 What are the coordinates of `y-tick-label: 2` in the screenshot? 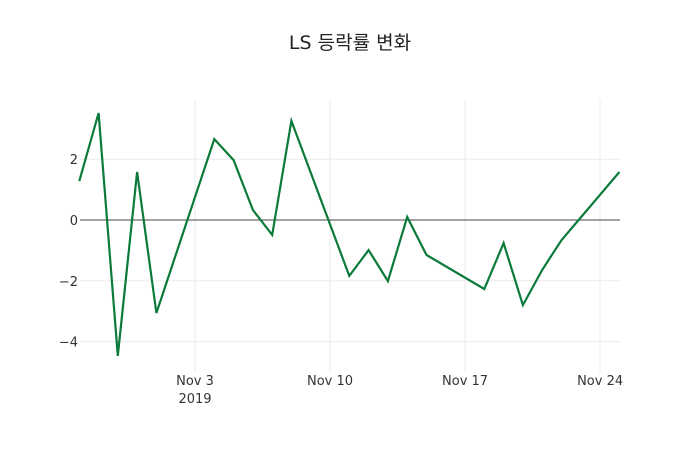 It's located at (74, 160).